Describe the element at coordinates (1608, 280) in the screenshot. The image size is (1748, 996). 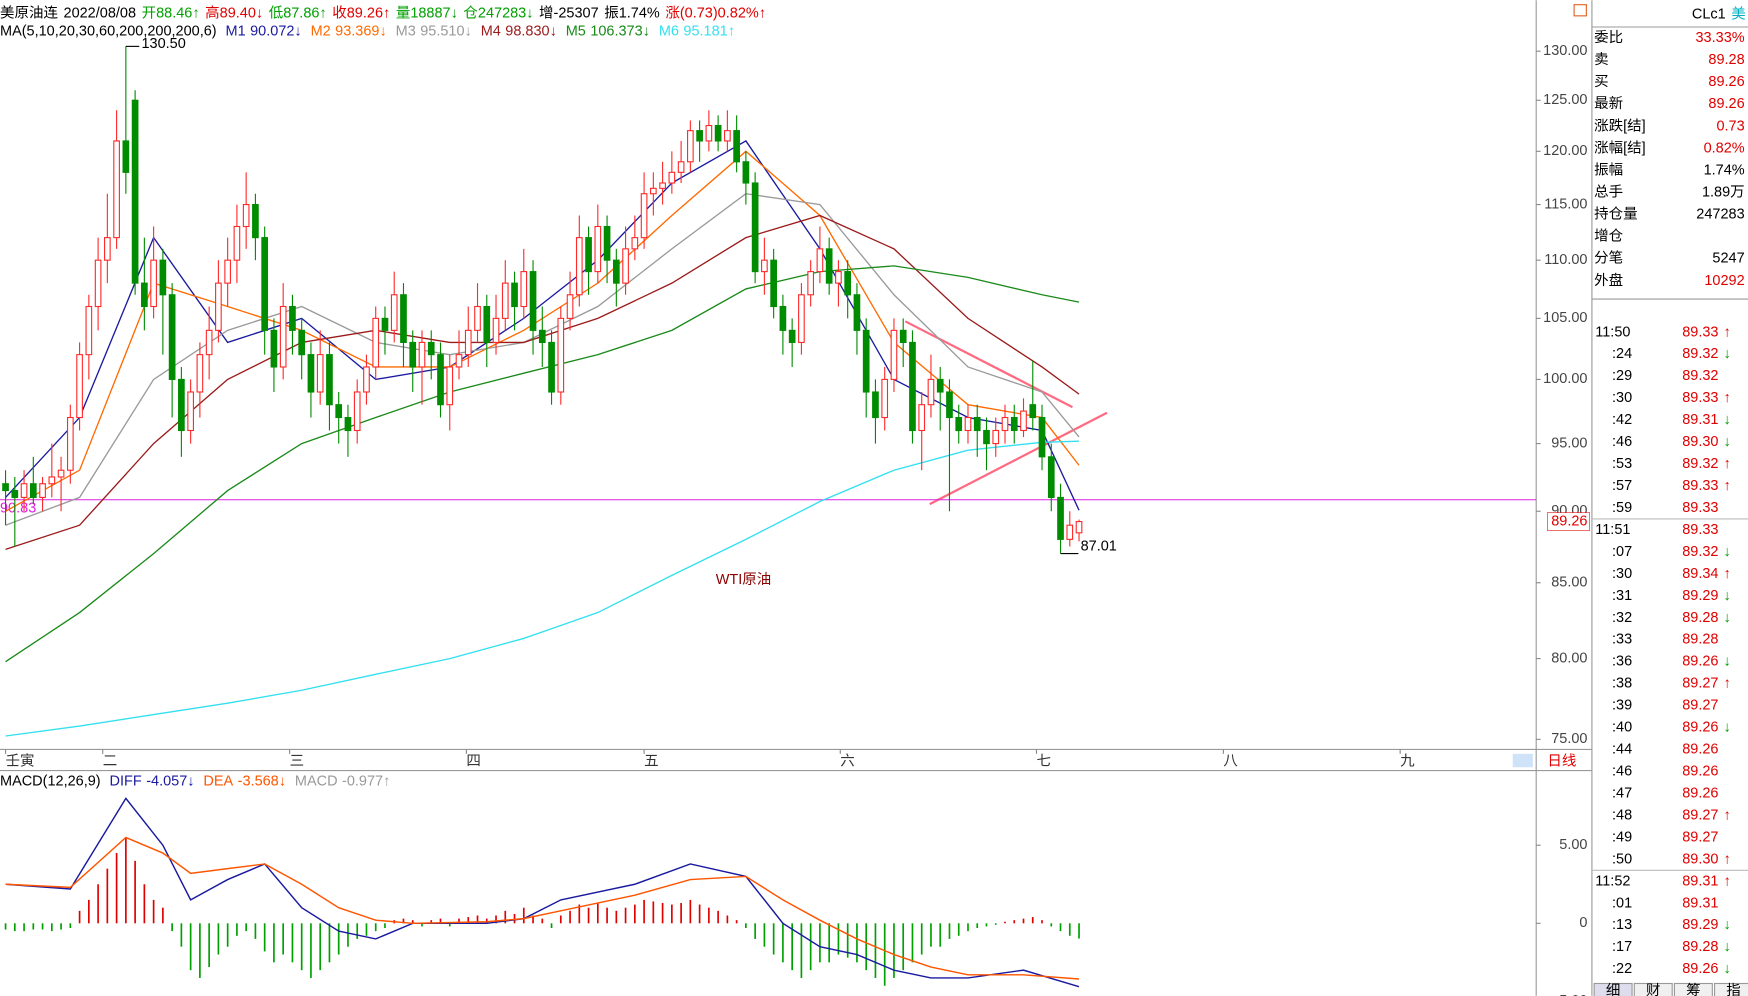
I see `quote-label: 外盘` at that location.